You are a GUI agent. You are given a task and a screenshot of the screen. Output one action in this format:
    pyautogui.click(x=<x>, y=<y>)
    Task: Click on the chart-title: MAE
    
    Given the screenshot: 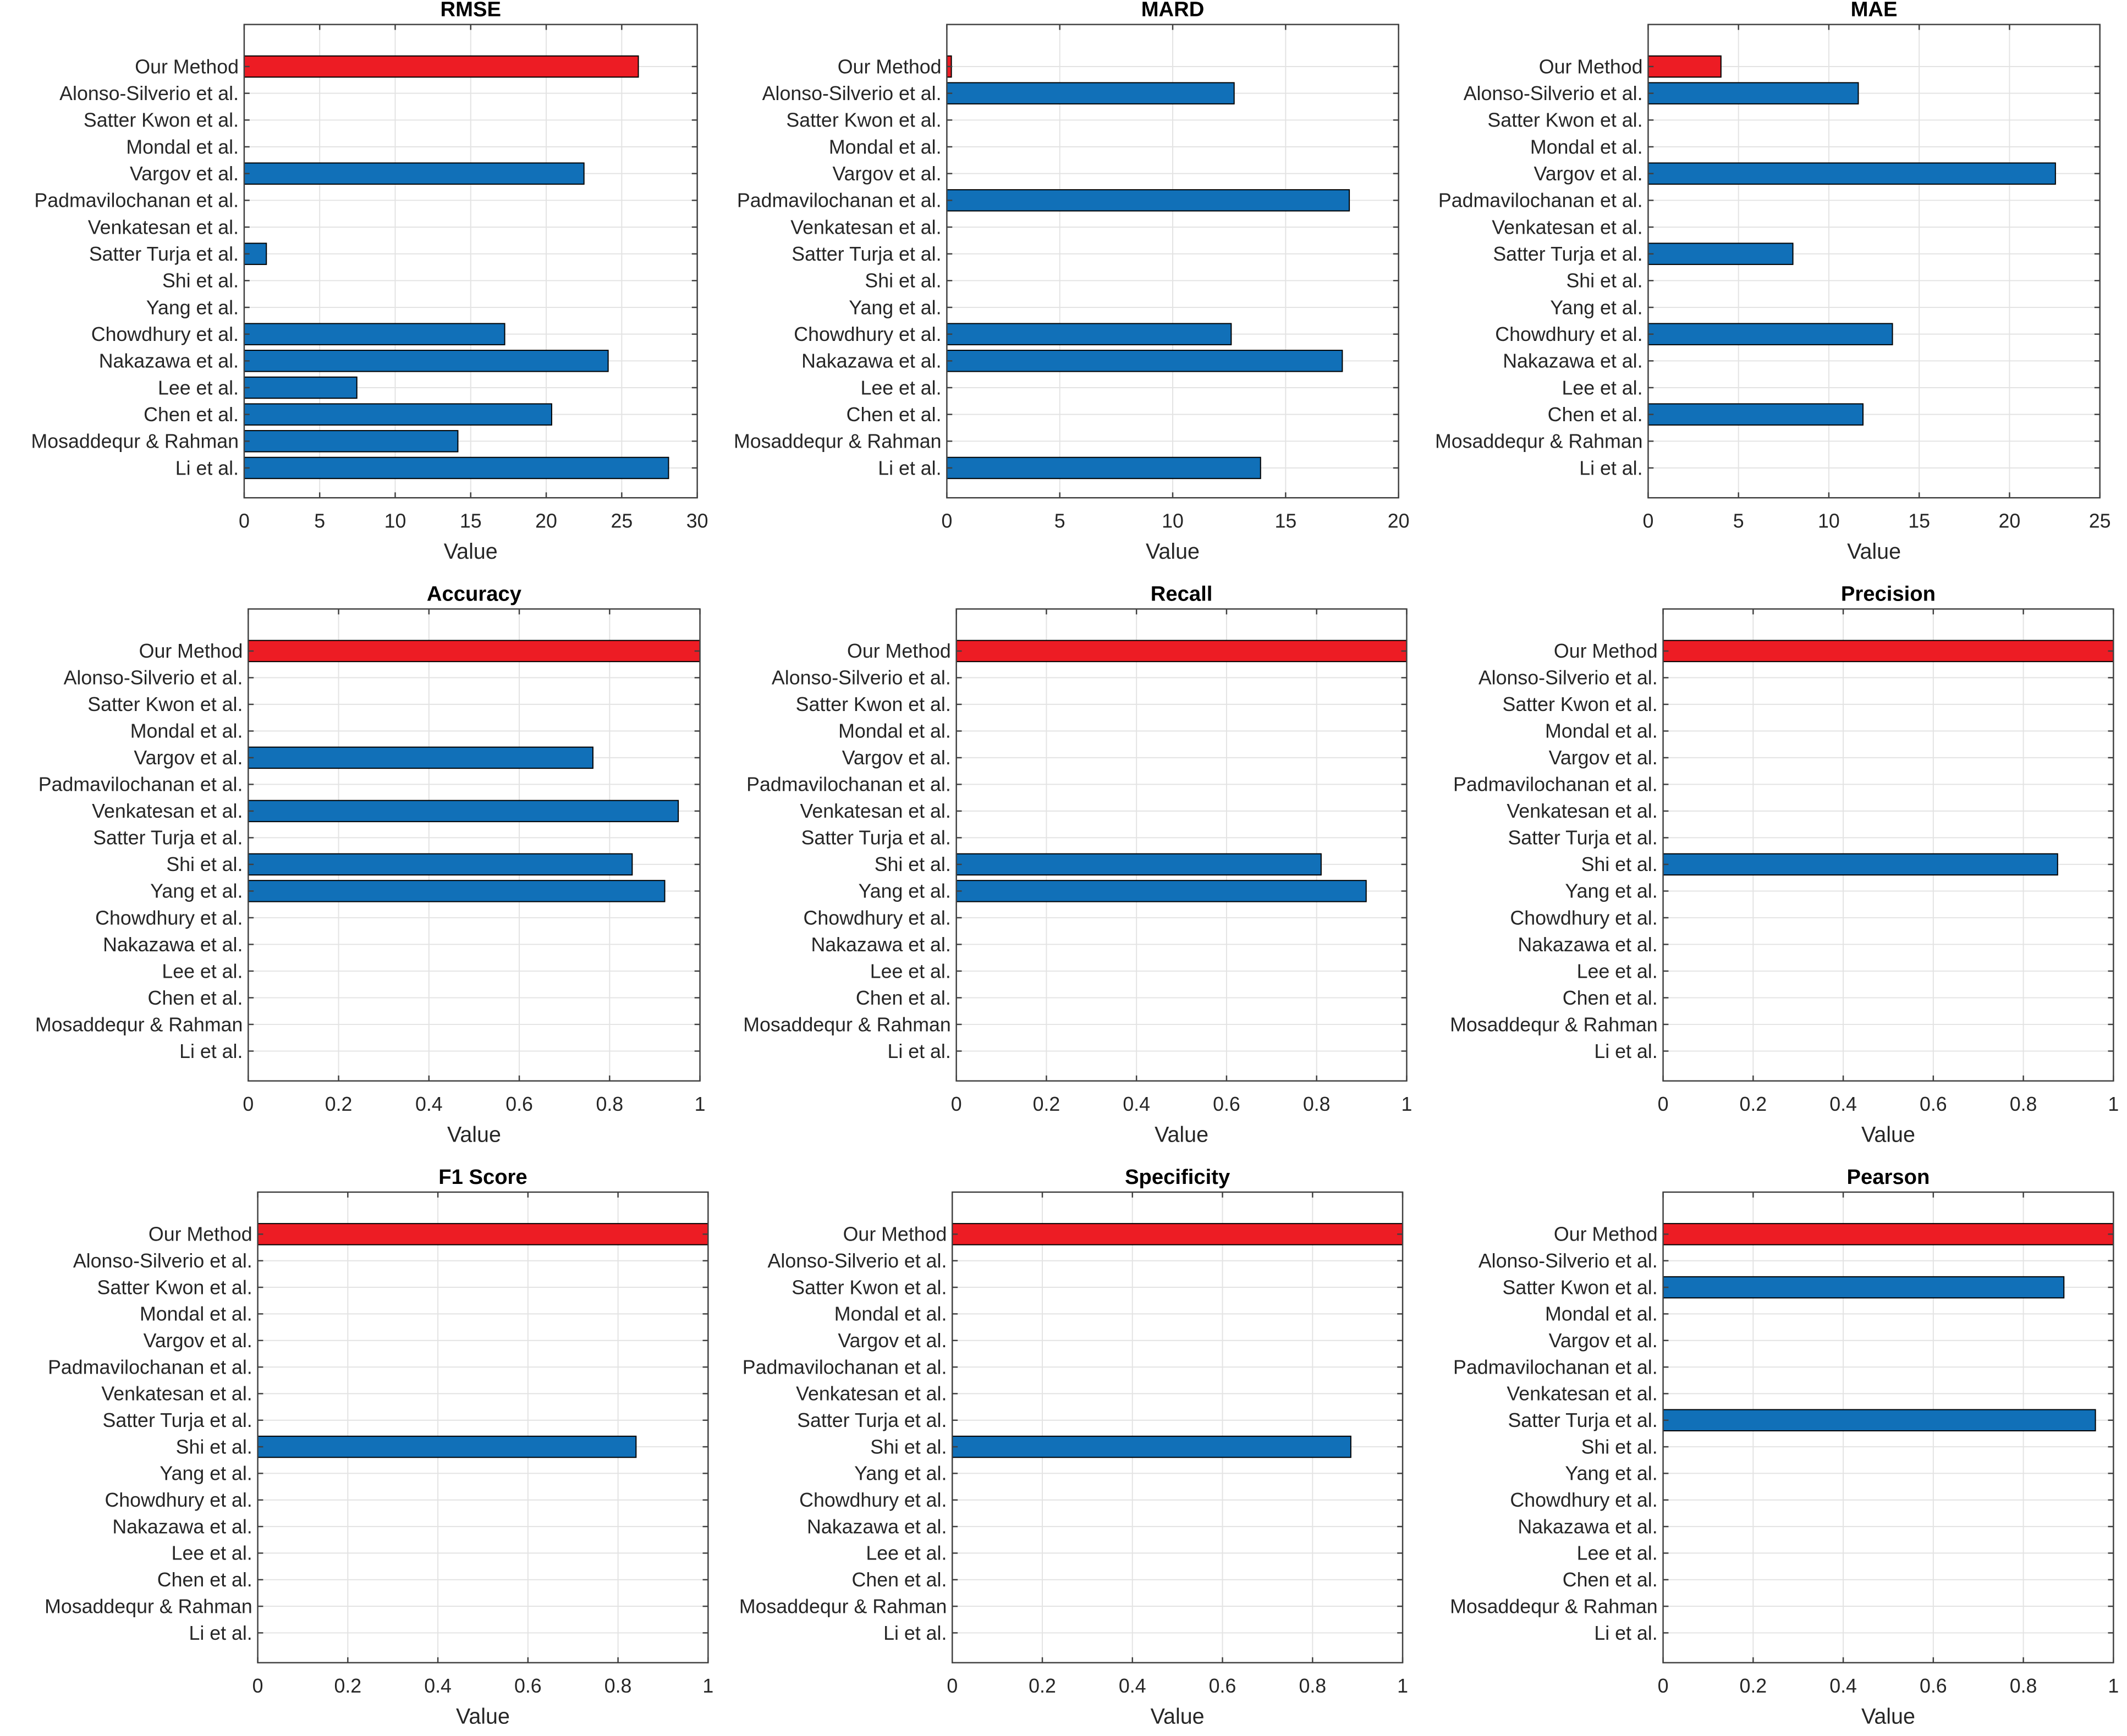 What is the action you would take?
    pyautogui.click(x=1874, y=10)
    